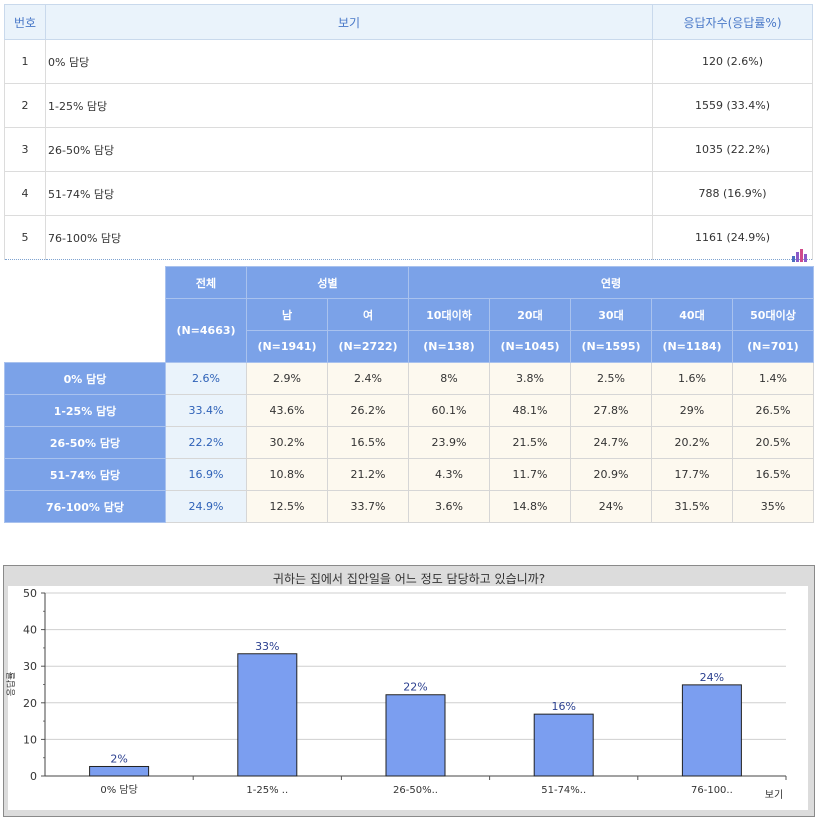  What do you see at coordinates (692, 474) in the screenshot?
I see `cross-cell: 17.7%` at bounding box center [692, 474].